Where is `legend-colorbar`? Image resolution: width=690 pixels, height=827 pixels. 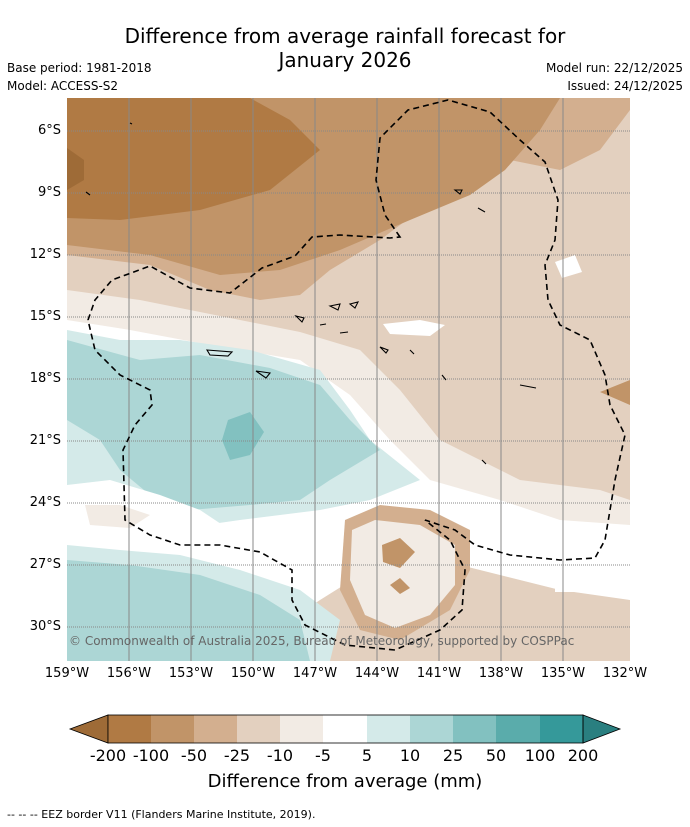 legend-colorbar is located at coordinates (345, 729).